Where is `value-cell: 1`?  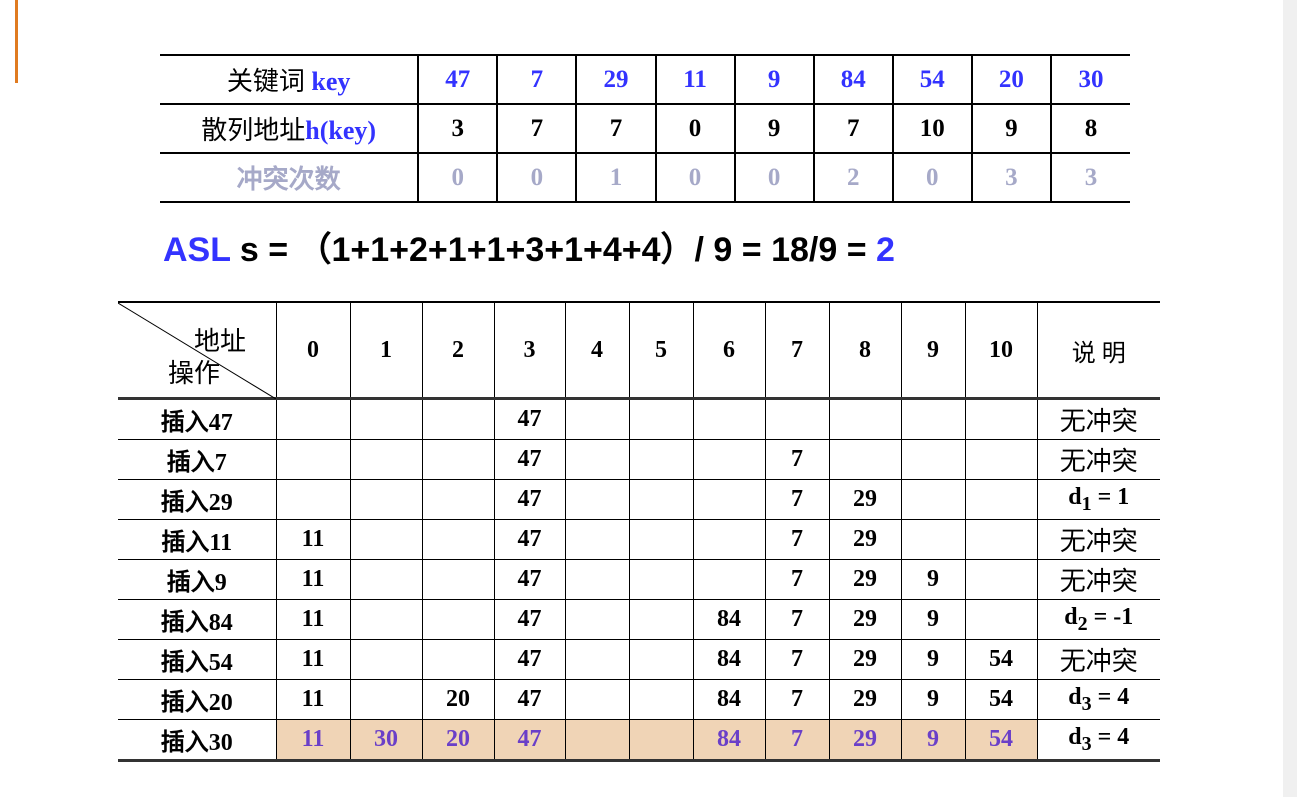
value-cell: 1 is located at coordinates (615, 177).